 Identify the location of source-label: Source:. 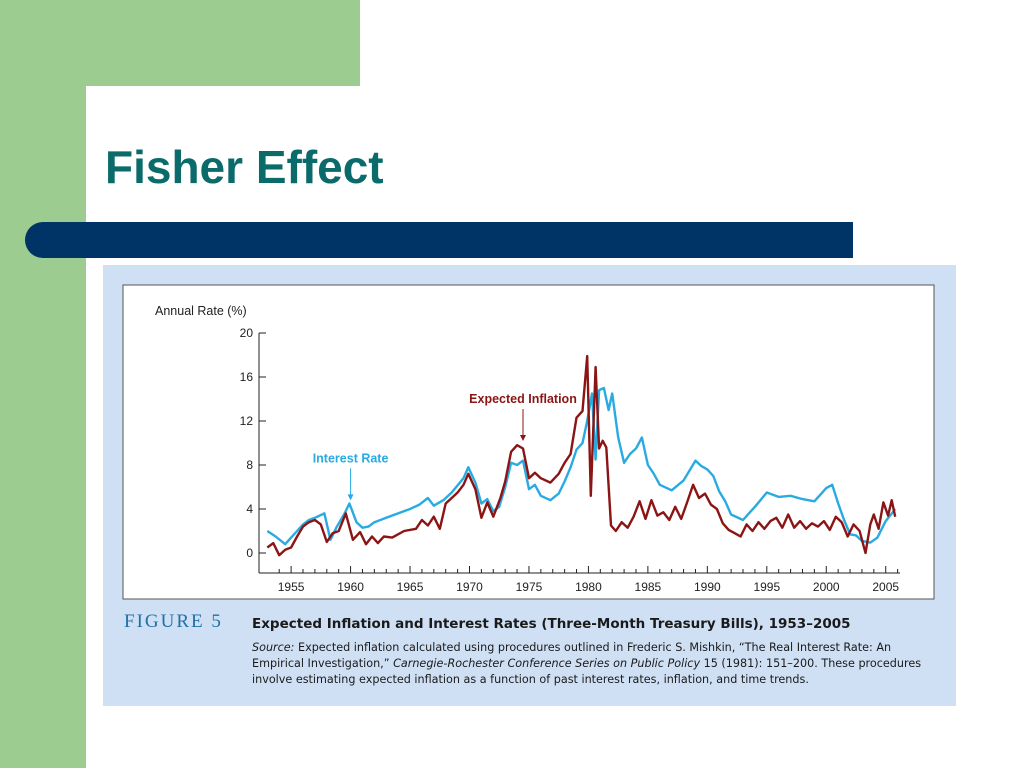
(273, 647).